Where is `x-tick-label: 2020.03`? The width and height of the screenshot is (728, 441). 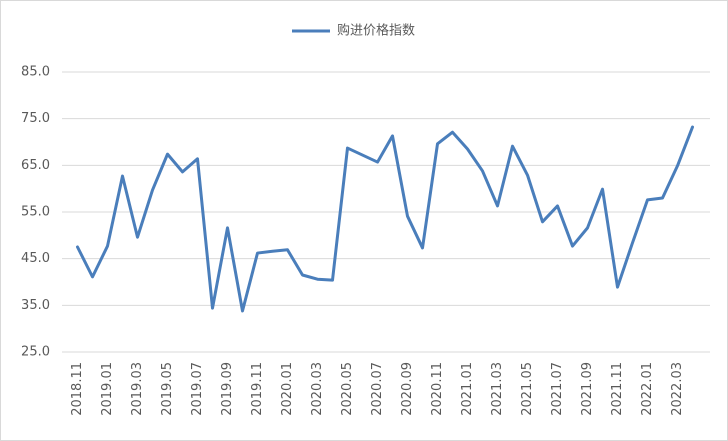
x-tick-label: 2020.03 is located at coordinates (317, 389).